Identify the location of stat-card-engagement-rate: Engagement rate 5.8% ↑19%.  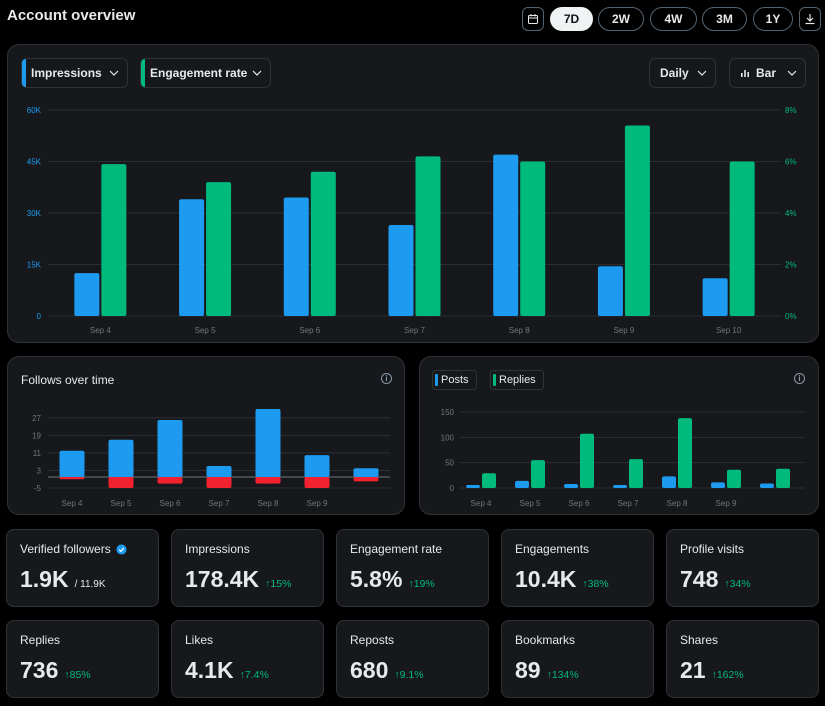
(412, 568).